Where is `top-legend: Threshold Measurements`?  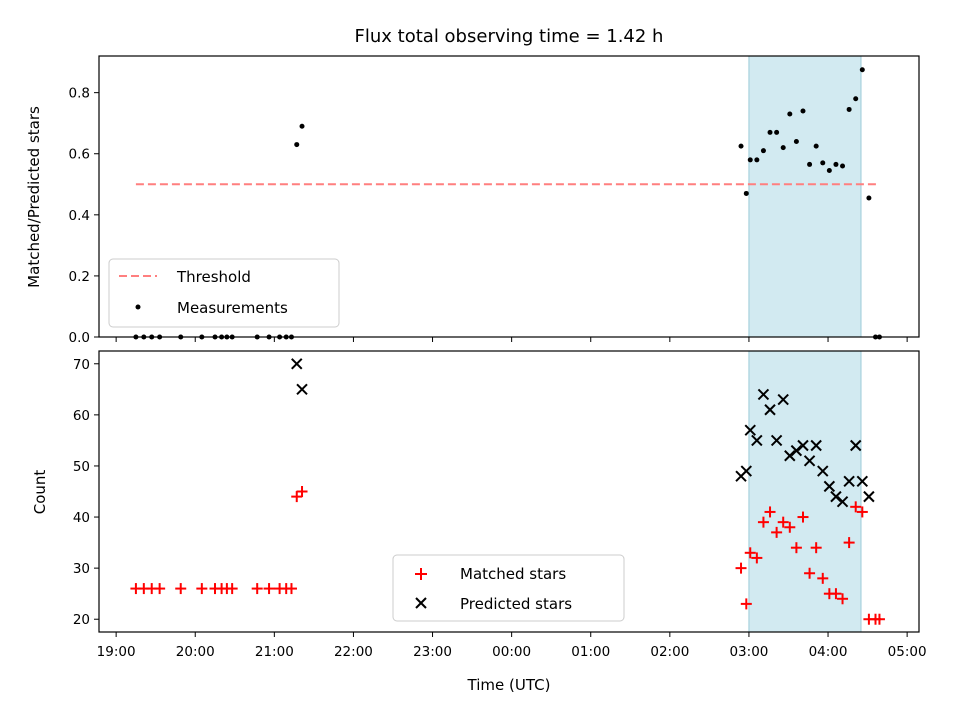 top-legend: Threshold Measurements is located at coordinates (224, 293).